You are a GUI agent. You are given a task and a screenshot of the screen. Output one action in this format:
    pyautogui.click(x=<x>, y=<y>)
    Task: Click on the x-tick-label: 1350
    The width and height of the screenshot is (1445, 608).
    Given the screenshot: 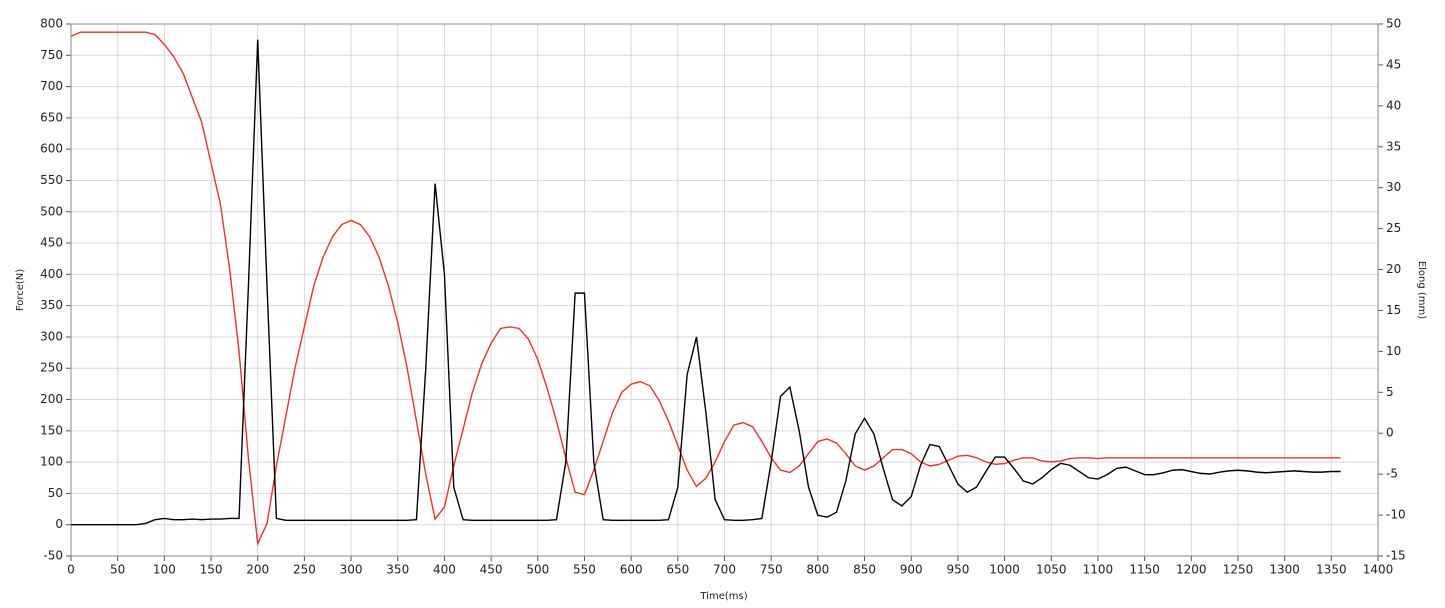 What is the action you would take?
    pyautogui.click(x=1331, y=570)
    